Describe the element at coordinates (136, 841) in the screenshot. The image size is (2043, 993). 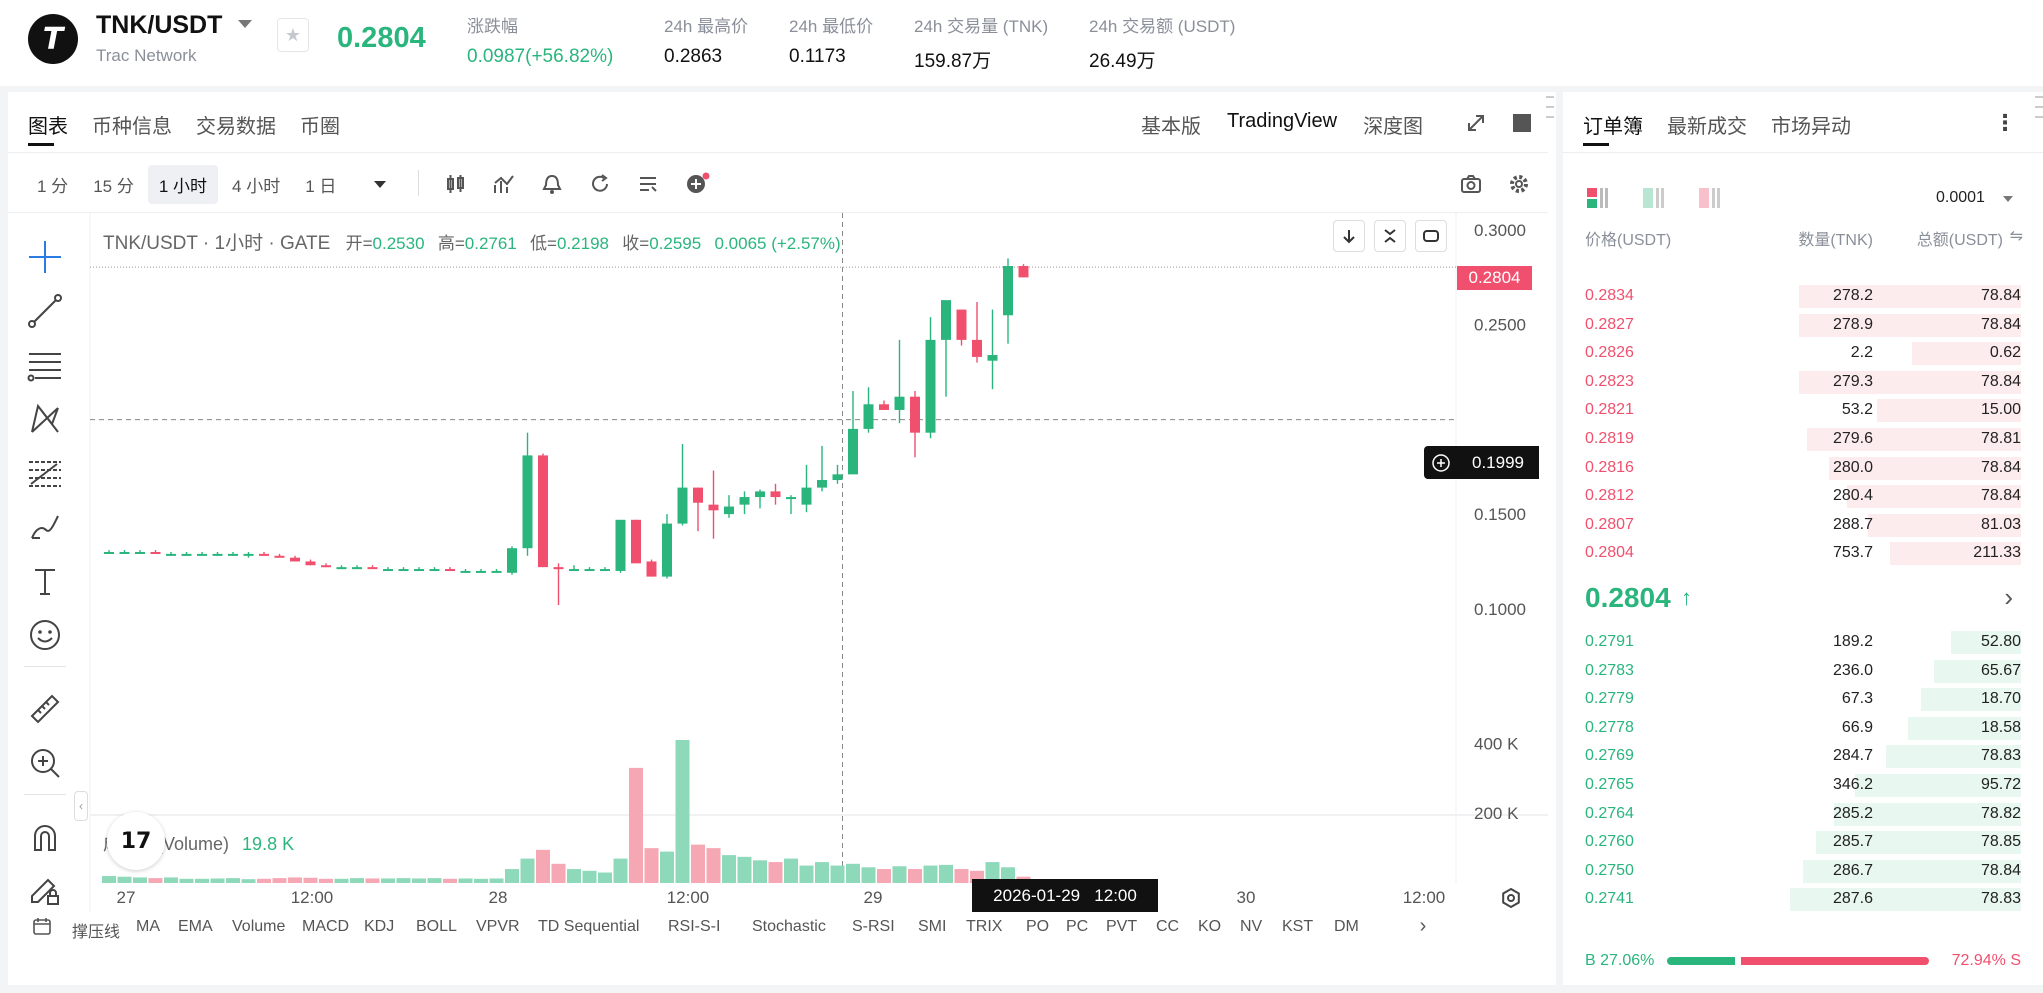
I see `tradingview-logo: 𝟭𝟳` at that location.